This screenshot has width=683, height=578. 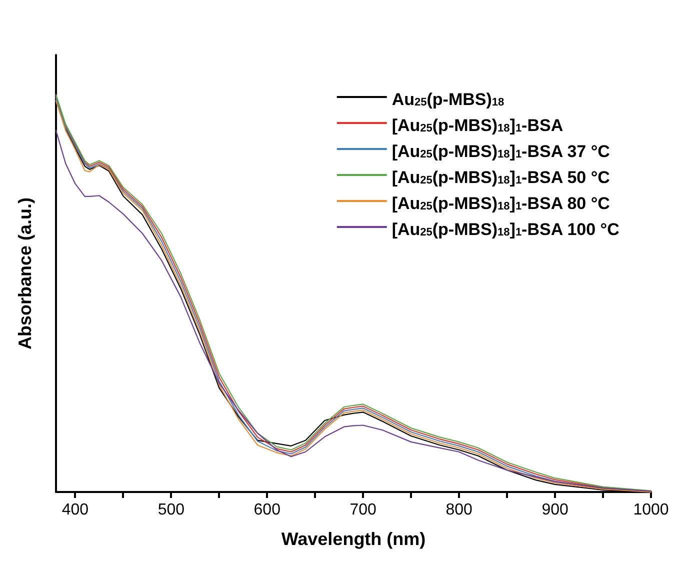 I want to click on legend-label: Au25(p-MBS)18, so click(x=448, y=99).